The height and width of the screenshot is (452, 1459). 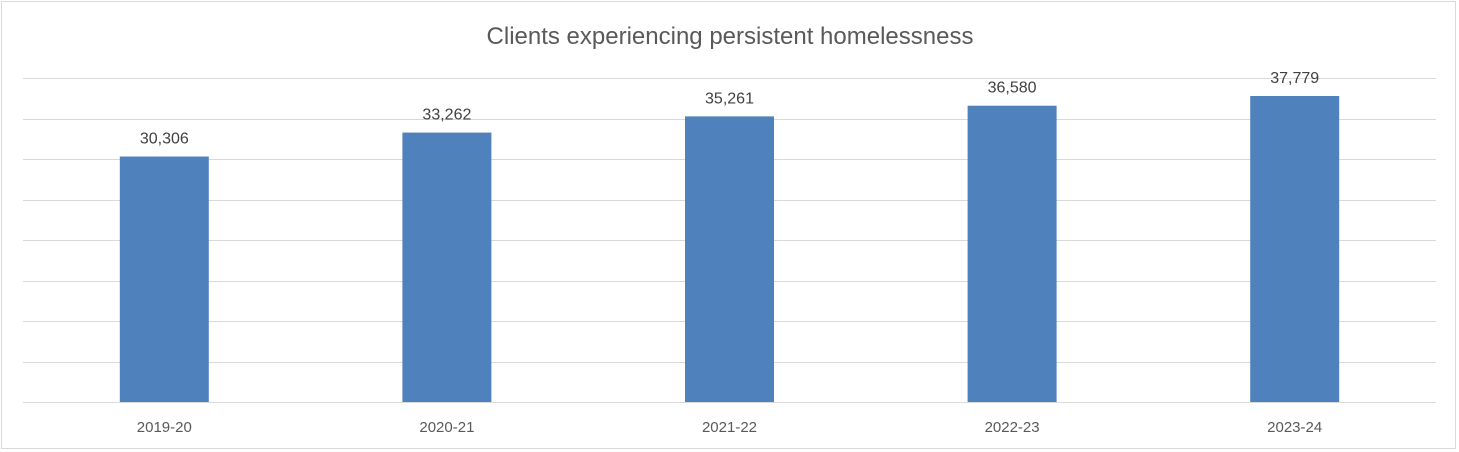 What do you see at coordinates (1012, 88) in the screenshot?
I see `data-label-2022-23: 36,580` at bounding box center [1012, 88].